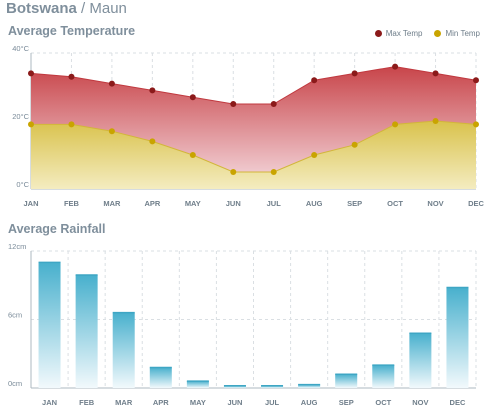  What do you see at coordinates (438, 33) in the screenshot?
I see `legend-dot-min` at bounding box center [438, 33].